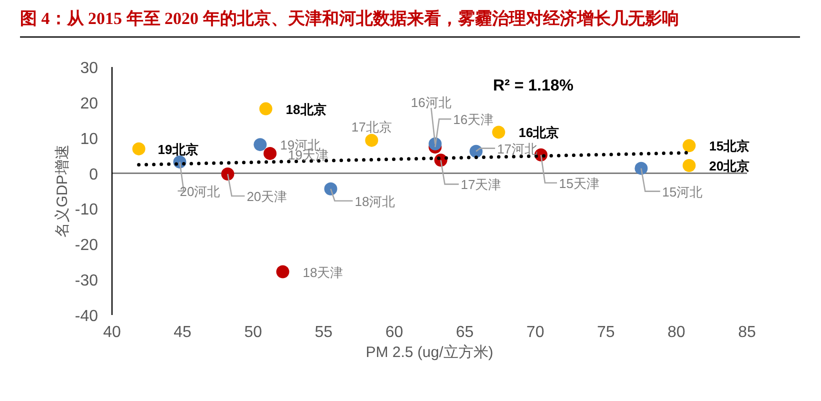  I want to click on x-tick-label: 40, so click(112, 332).